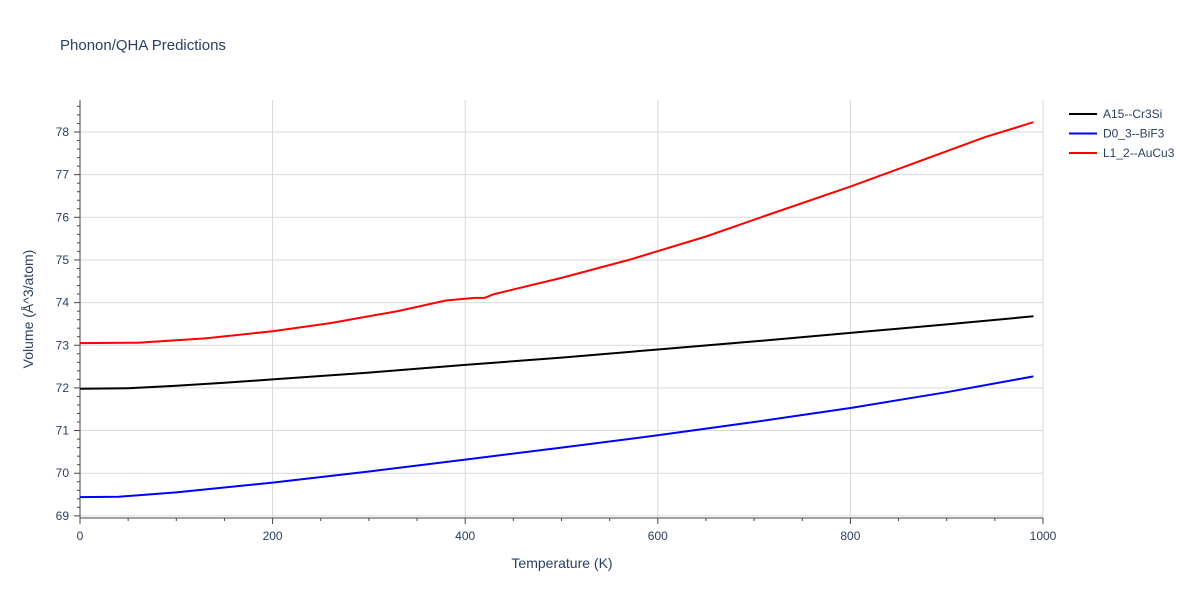  What do you see at coordinates (63, 431) in the screenshot?
I see `y-tick-label: 71` at bounding box center [63, 431].